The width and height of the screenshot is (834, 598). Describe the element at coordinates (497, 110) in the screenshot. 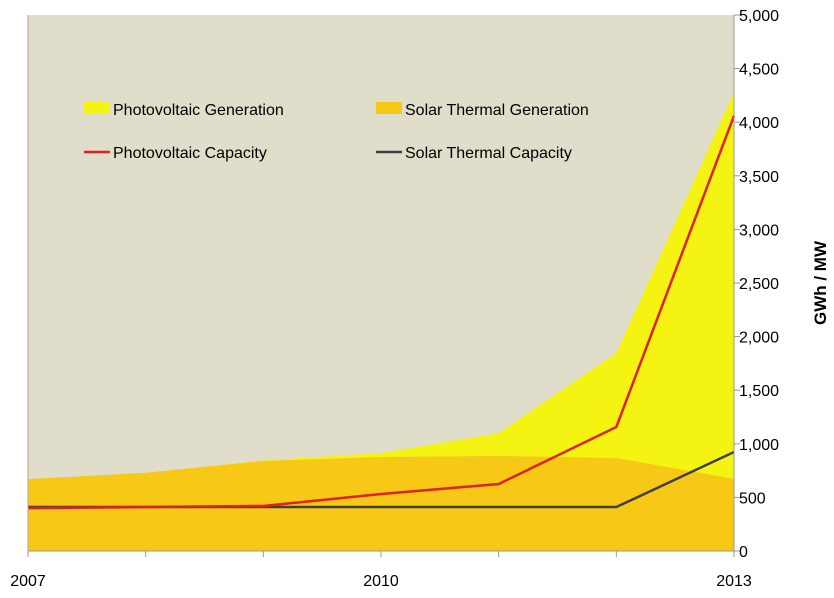

I see `legend-label-solar-thermal-generation: Solar Thermal Generation` at that location.